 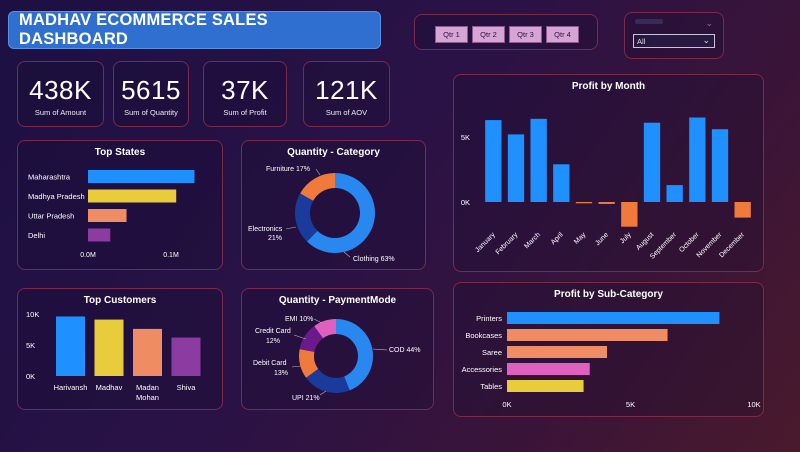 I want to click on kpi-card-quantity: 5615 Sum of Quantity, so click(x=151, y=94).